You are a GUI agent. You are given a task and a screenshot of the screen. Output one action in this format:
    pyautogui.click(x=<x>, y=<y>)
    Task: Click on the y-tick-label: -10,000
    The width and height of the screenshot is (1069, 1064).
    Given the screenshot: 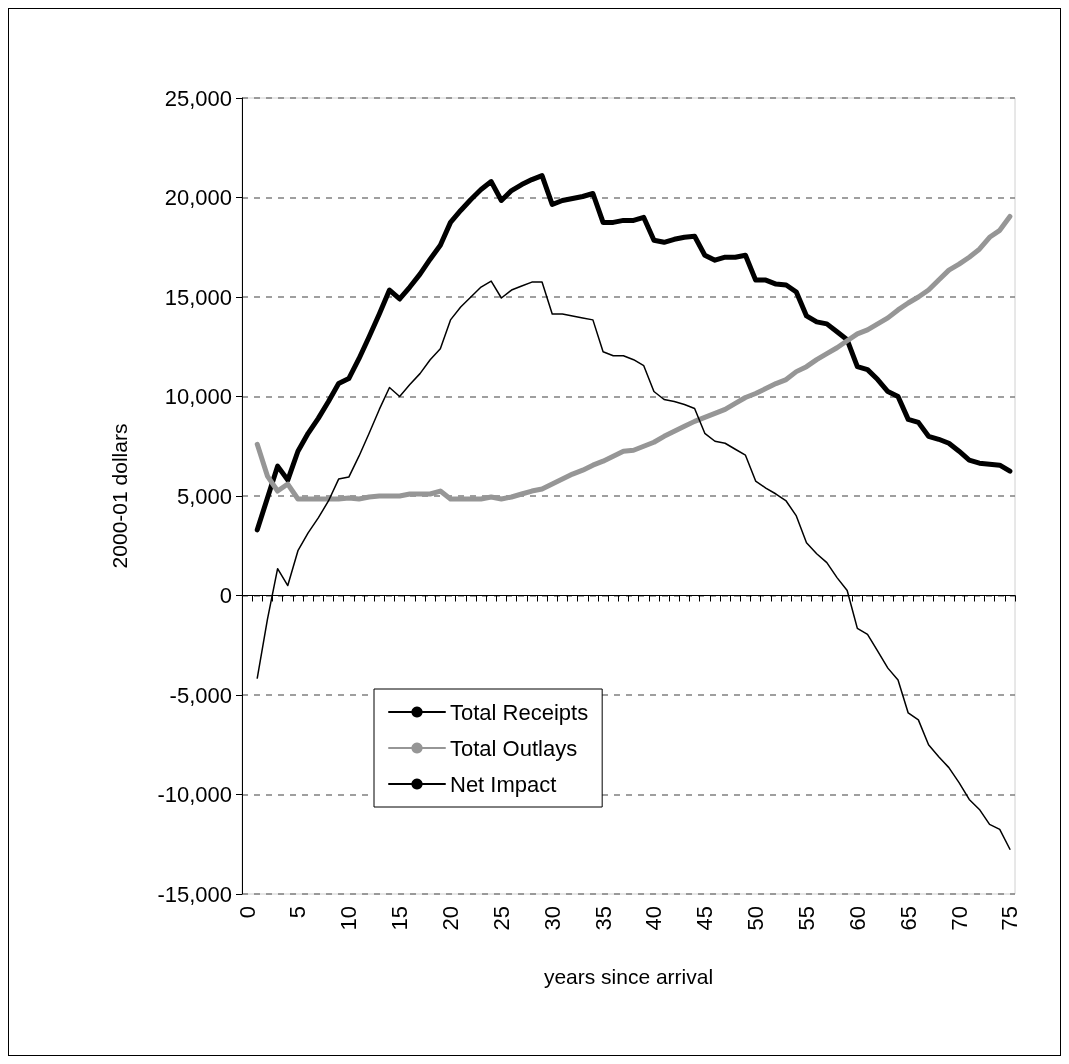 What is the action you would take?
    pyautogui.click(x=194, y=794)
    